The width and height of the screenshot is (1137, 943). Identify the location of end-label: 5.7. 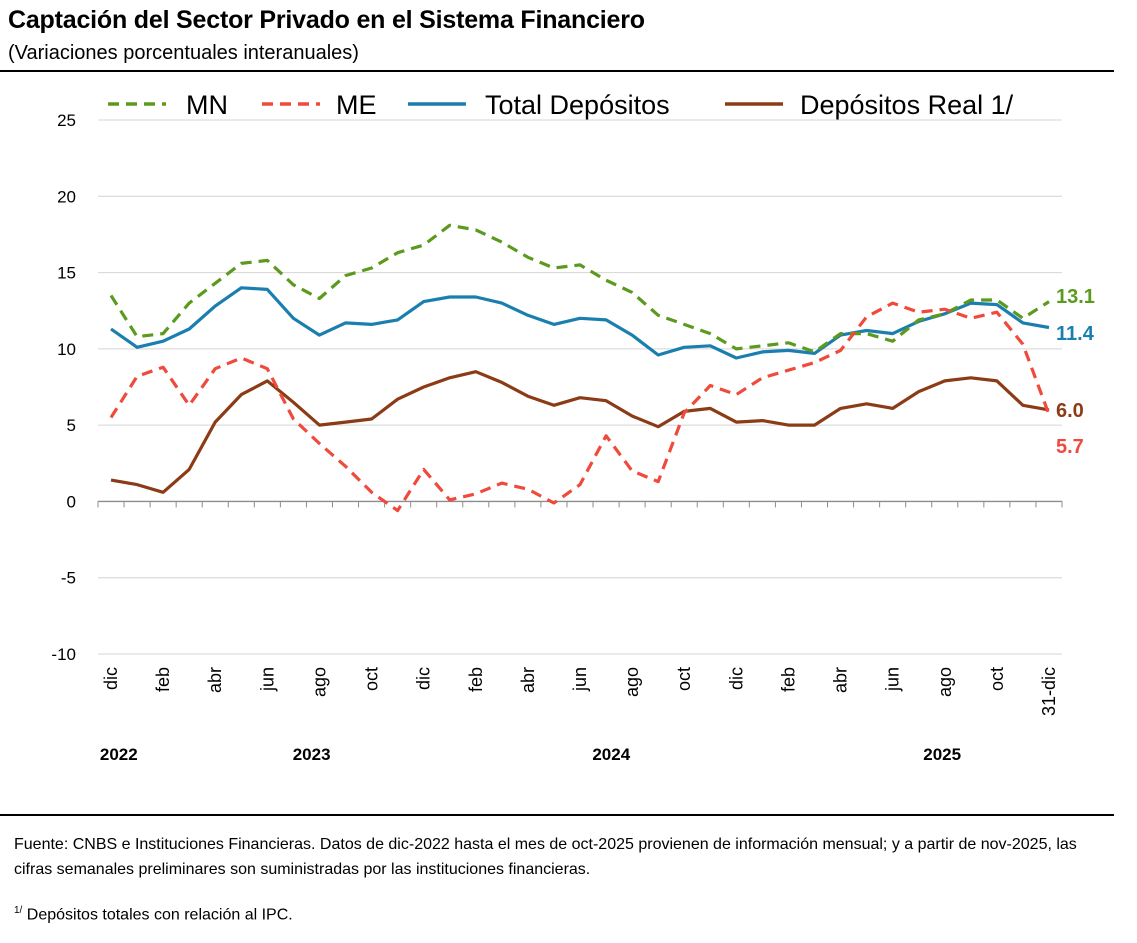
(1070, 447).